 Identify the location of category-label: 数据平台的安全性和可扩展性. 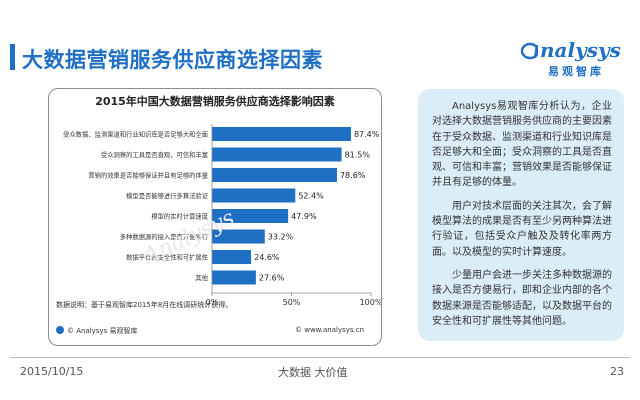
(167, 257).